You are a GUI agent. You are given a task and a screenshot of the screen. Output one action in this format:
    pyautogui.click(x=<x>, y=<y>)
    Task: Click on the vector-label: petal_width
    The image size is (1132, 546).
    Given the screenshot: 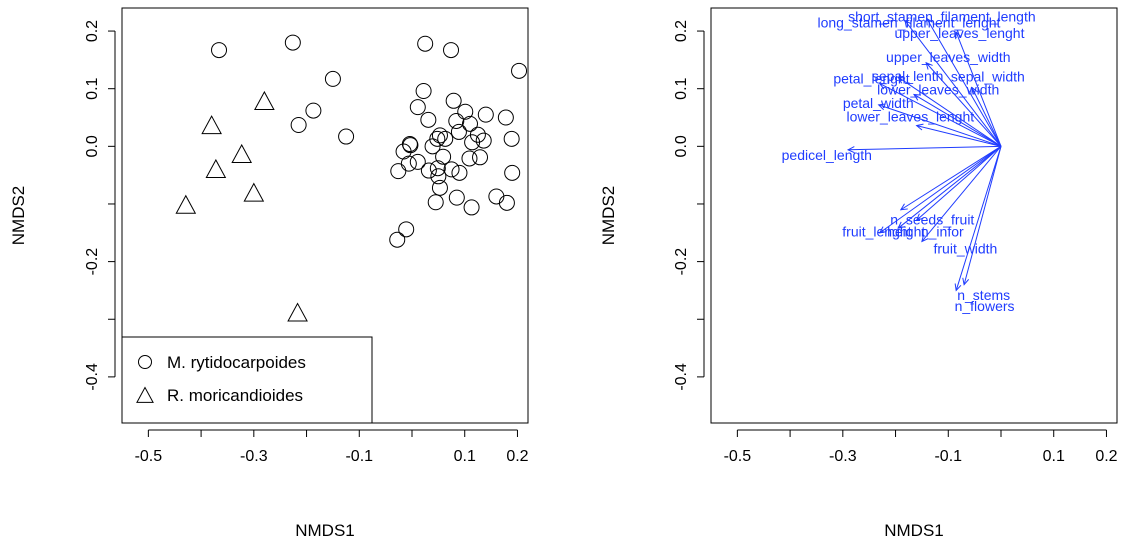 What is the action you would take?
    pyautogui.click(x=878, y=103)
    